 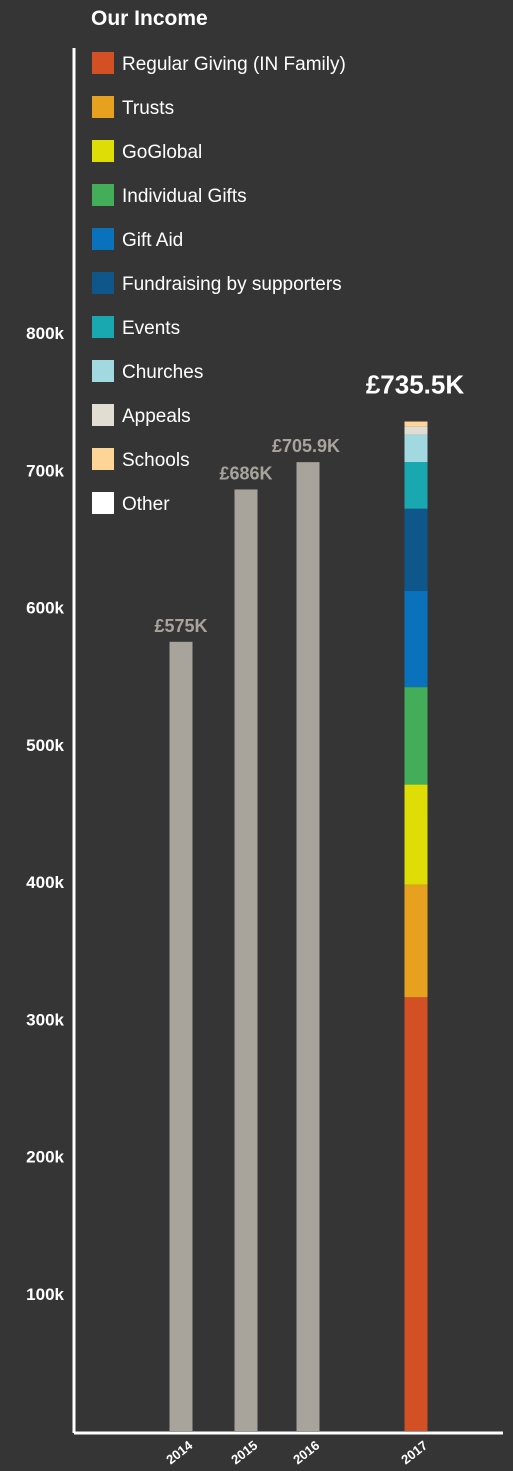 What do you see at coordinates (181, 1036) in the screenshot?
I see `bar-2014` at bounding box center [181, 1036].